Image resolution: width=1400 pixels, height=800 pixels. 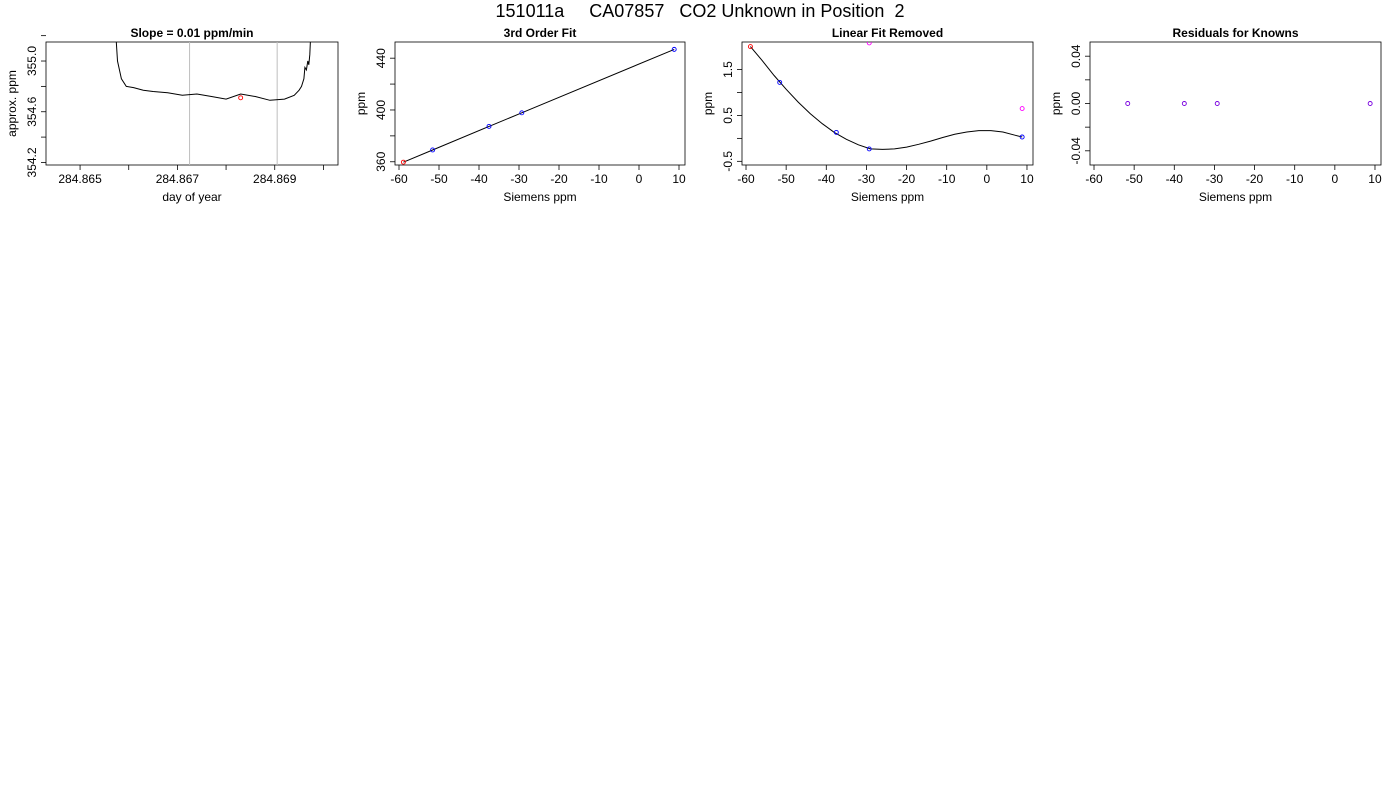 I want to click on y-axis-label: approx. ppm, so click(x=12, y=103).